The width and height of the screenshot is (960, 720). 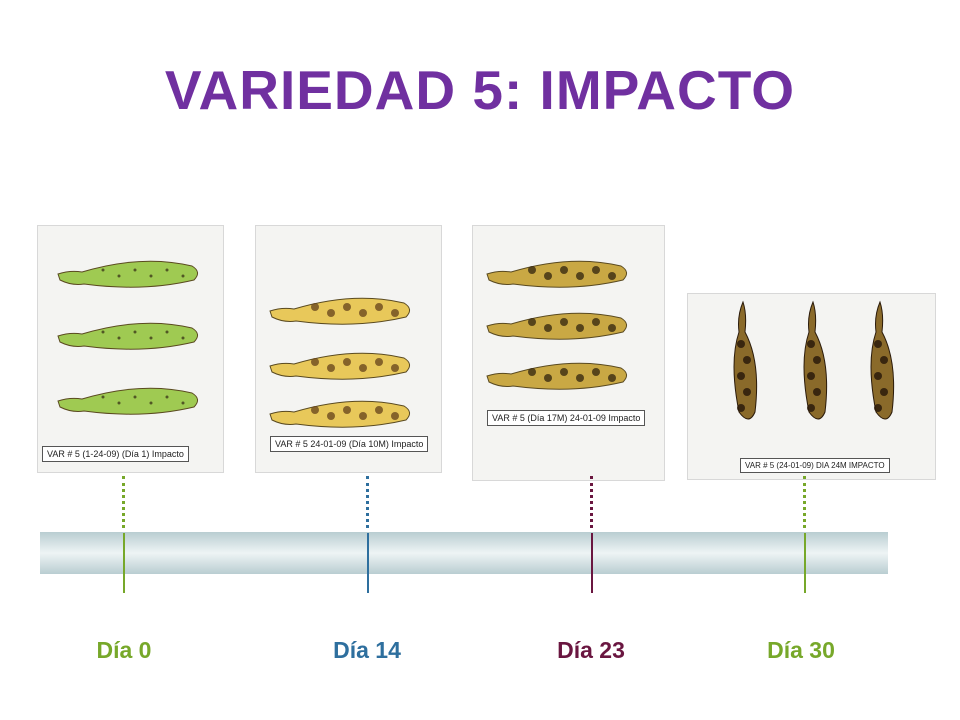 I want to click on day-label-23: Día 23, so click(x=591, y=650).